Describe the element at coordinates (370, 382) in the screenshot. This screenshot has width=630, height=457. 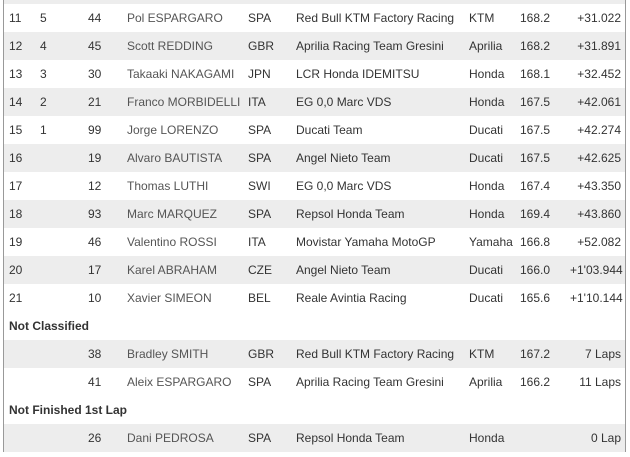
I see `cell-team: Aprilia Racing Team Gresini` at that location.